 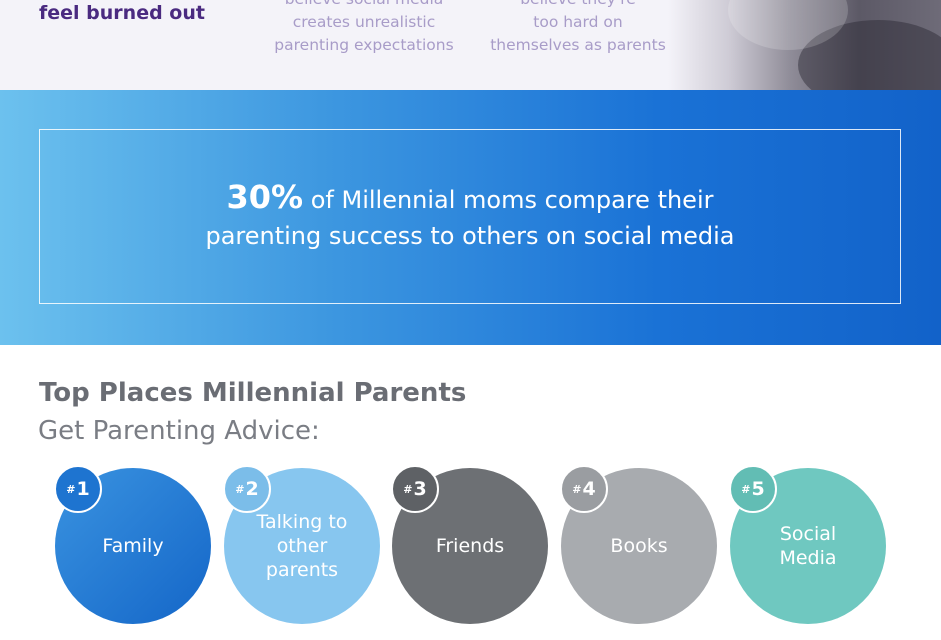 I want to click on advice-label: Social Media, so click(x=808, y=546).